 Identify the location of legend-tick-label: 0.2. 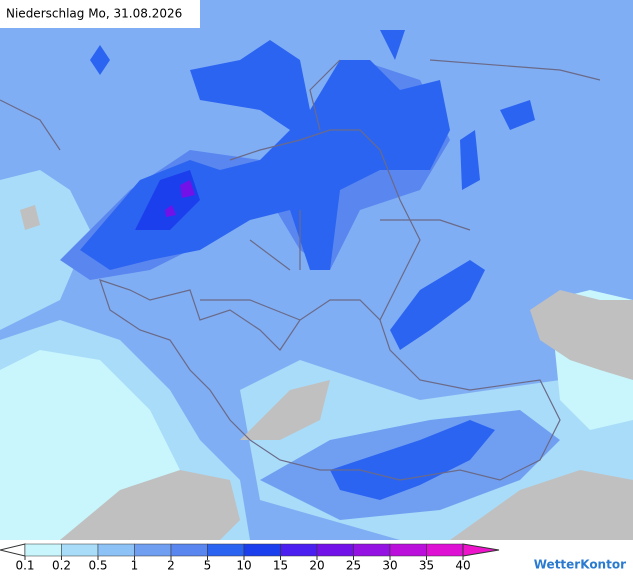
(61, 566).